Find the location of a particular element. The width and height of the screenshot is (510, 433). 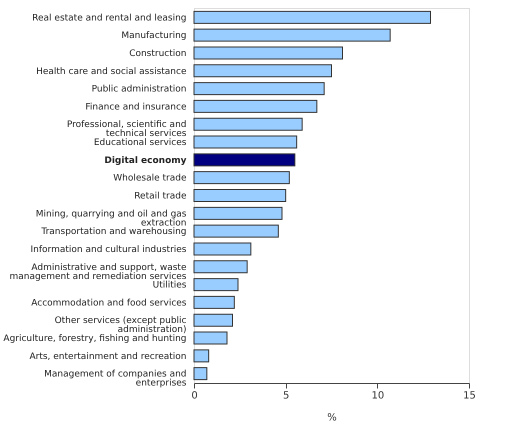

x-tick-label: 0 is located at coordinates (194, 396).